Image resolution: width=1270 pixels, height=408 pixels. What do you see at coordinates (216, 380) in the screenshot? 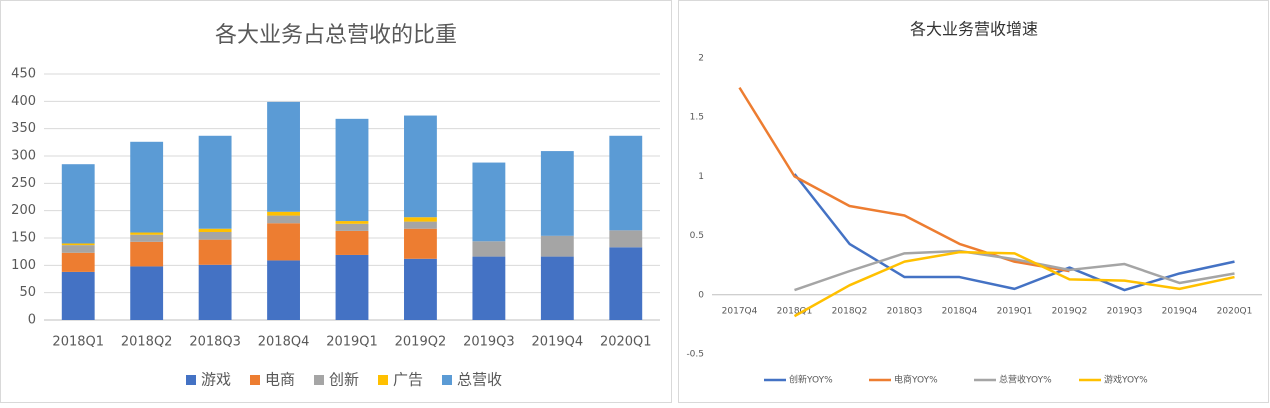
I see `legend-label: 游戏` at bounding box center [216, 380].